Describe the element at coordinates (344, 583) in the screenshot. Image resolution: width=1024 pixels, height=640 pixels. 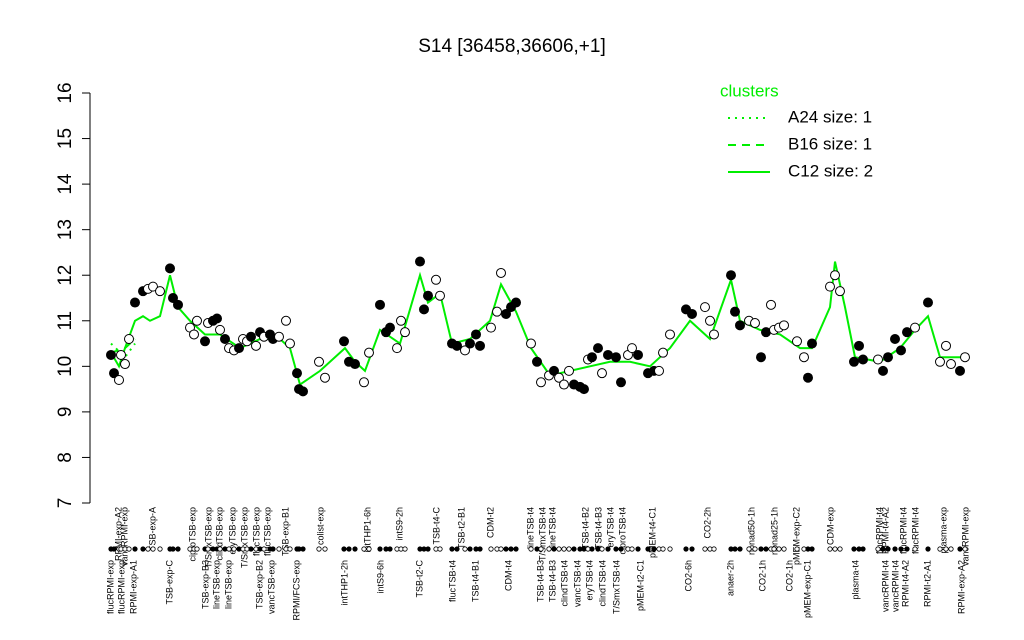
I see `x-label-bottom: intTHP1-2h` at that location.